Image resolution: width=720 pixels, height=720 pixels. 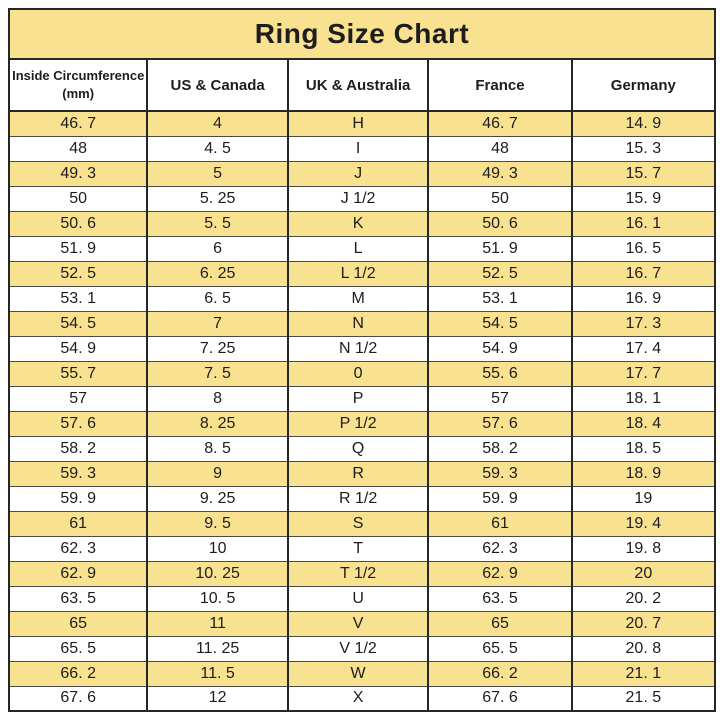 I want to click on table-cell: 16. 7, so click(x=643, y=273).